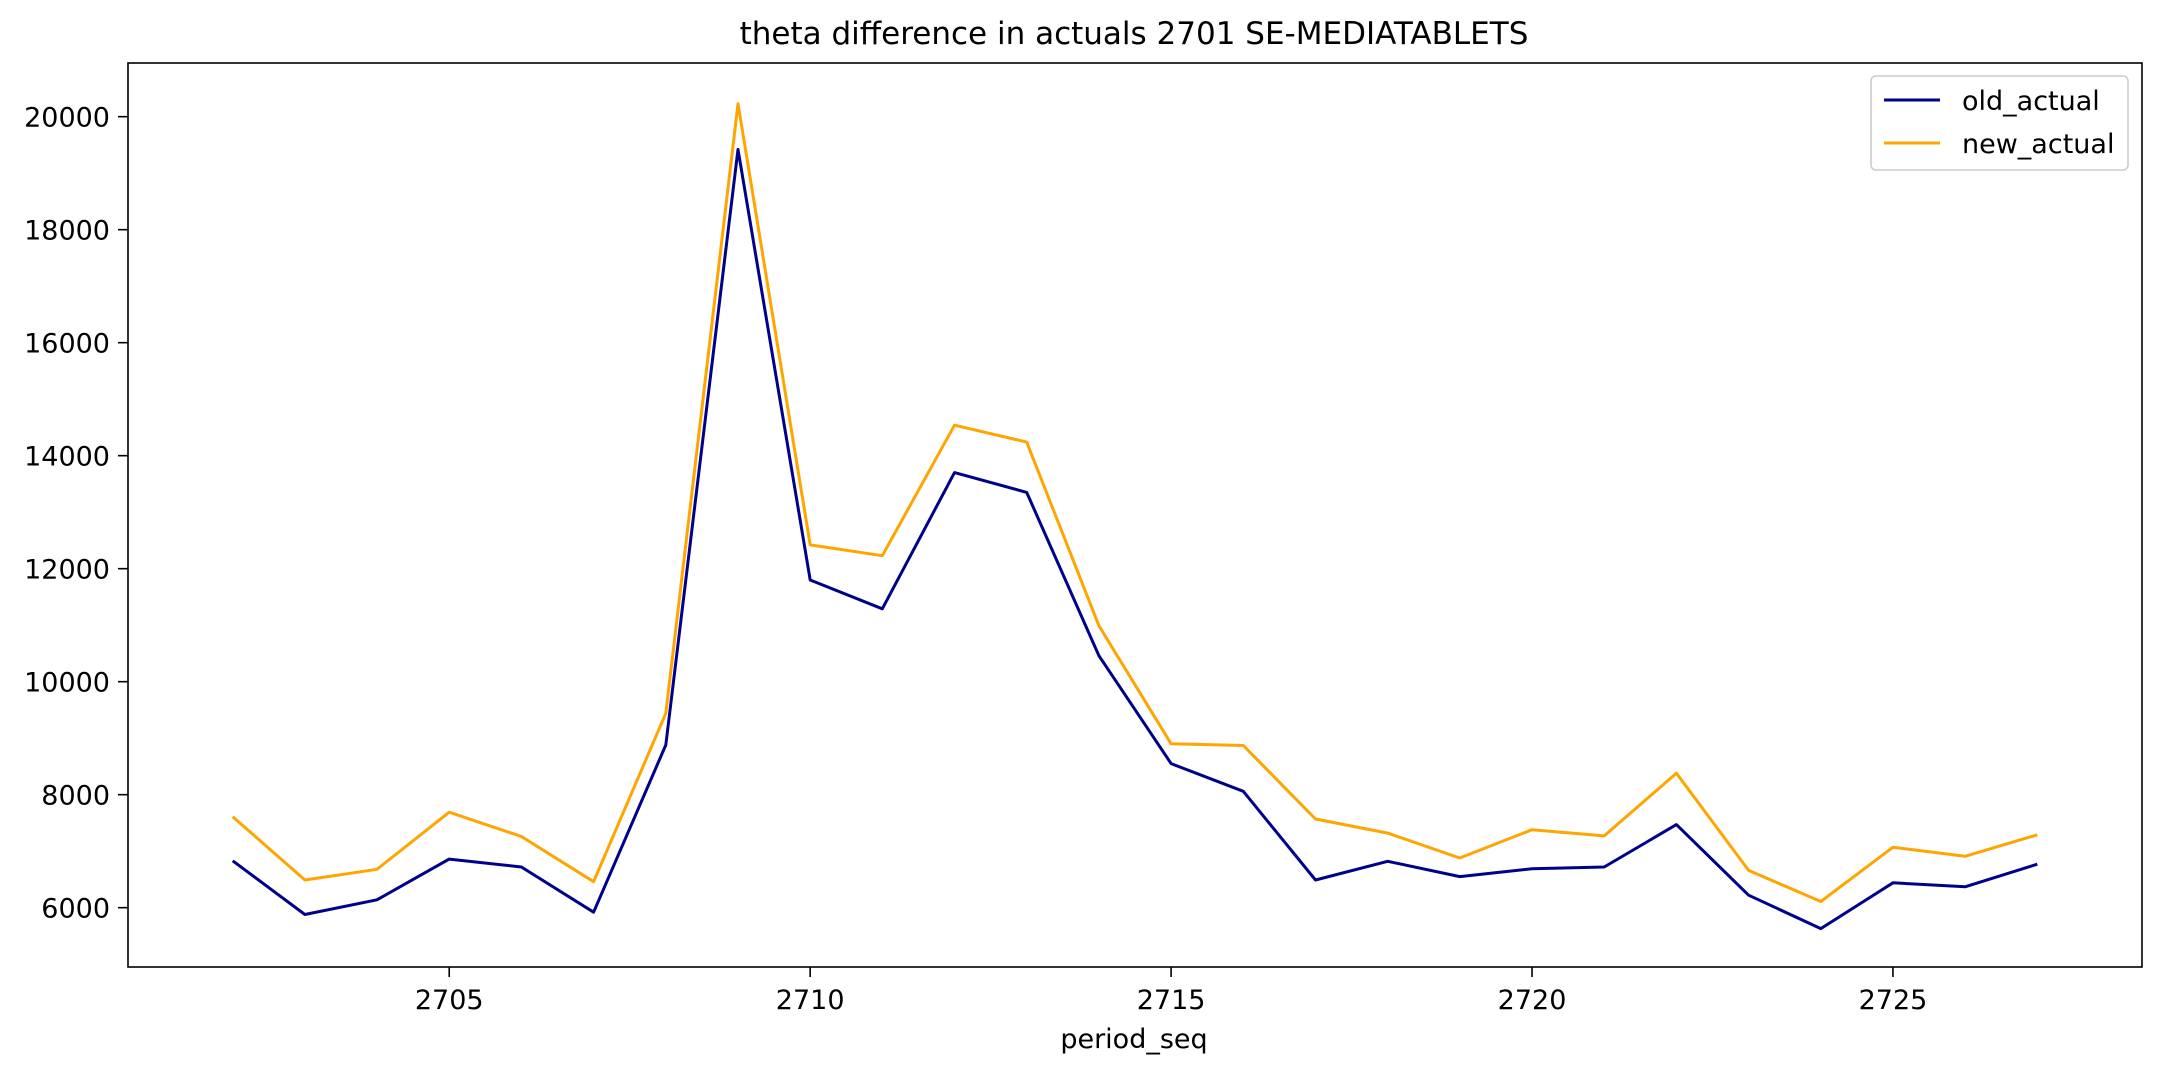 Image resolution: width=2162 pixels, height=1076 pixels. I want to click on x-tick-label: 2710, so click(810, 1000).